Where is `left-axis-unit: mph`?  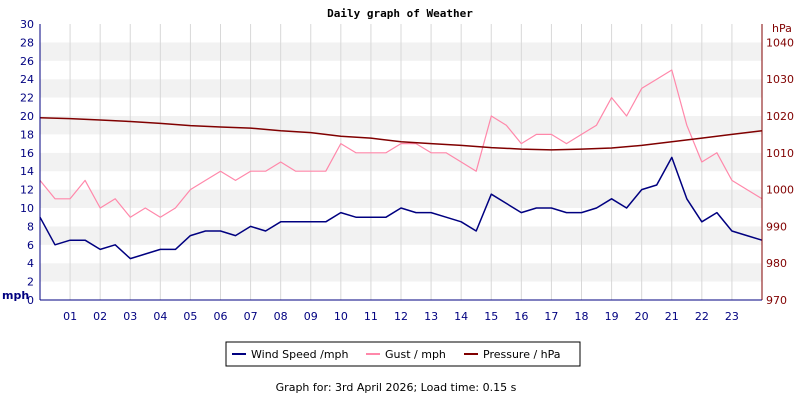 left-axis-unit: mph is located at coordinates (15, 295).